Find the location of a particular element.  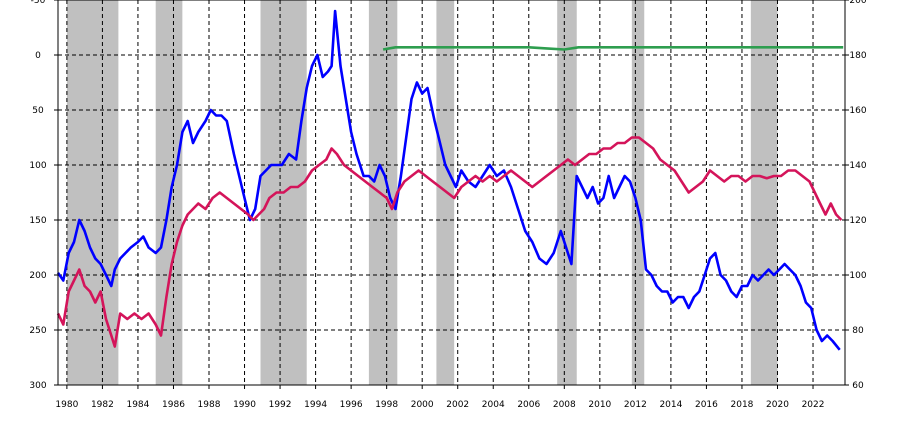

x-tick-label-1996: 1996 is located at coordinates (351, 405).